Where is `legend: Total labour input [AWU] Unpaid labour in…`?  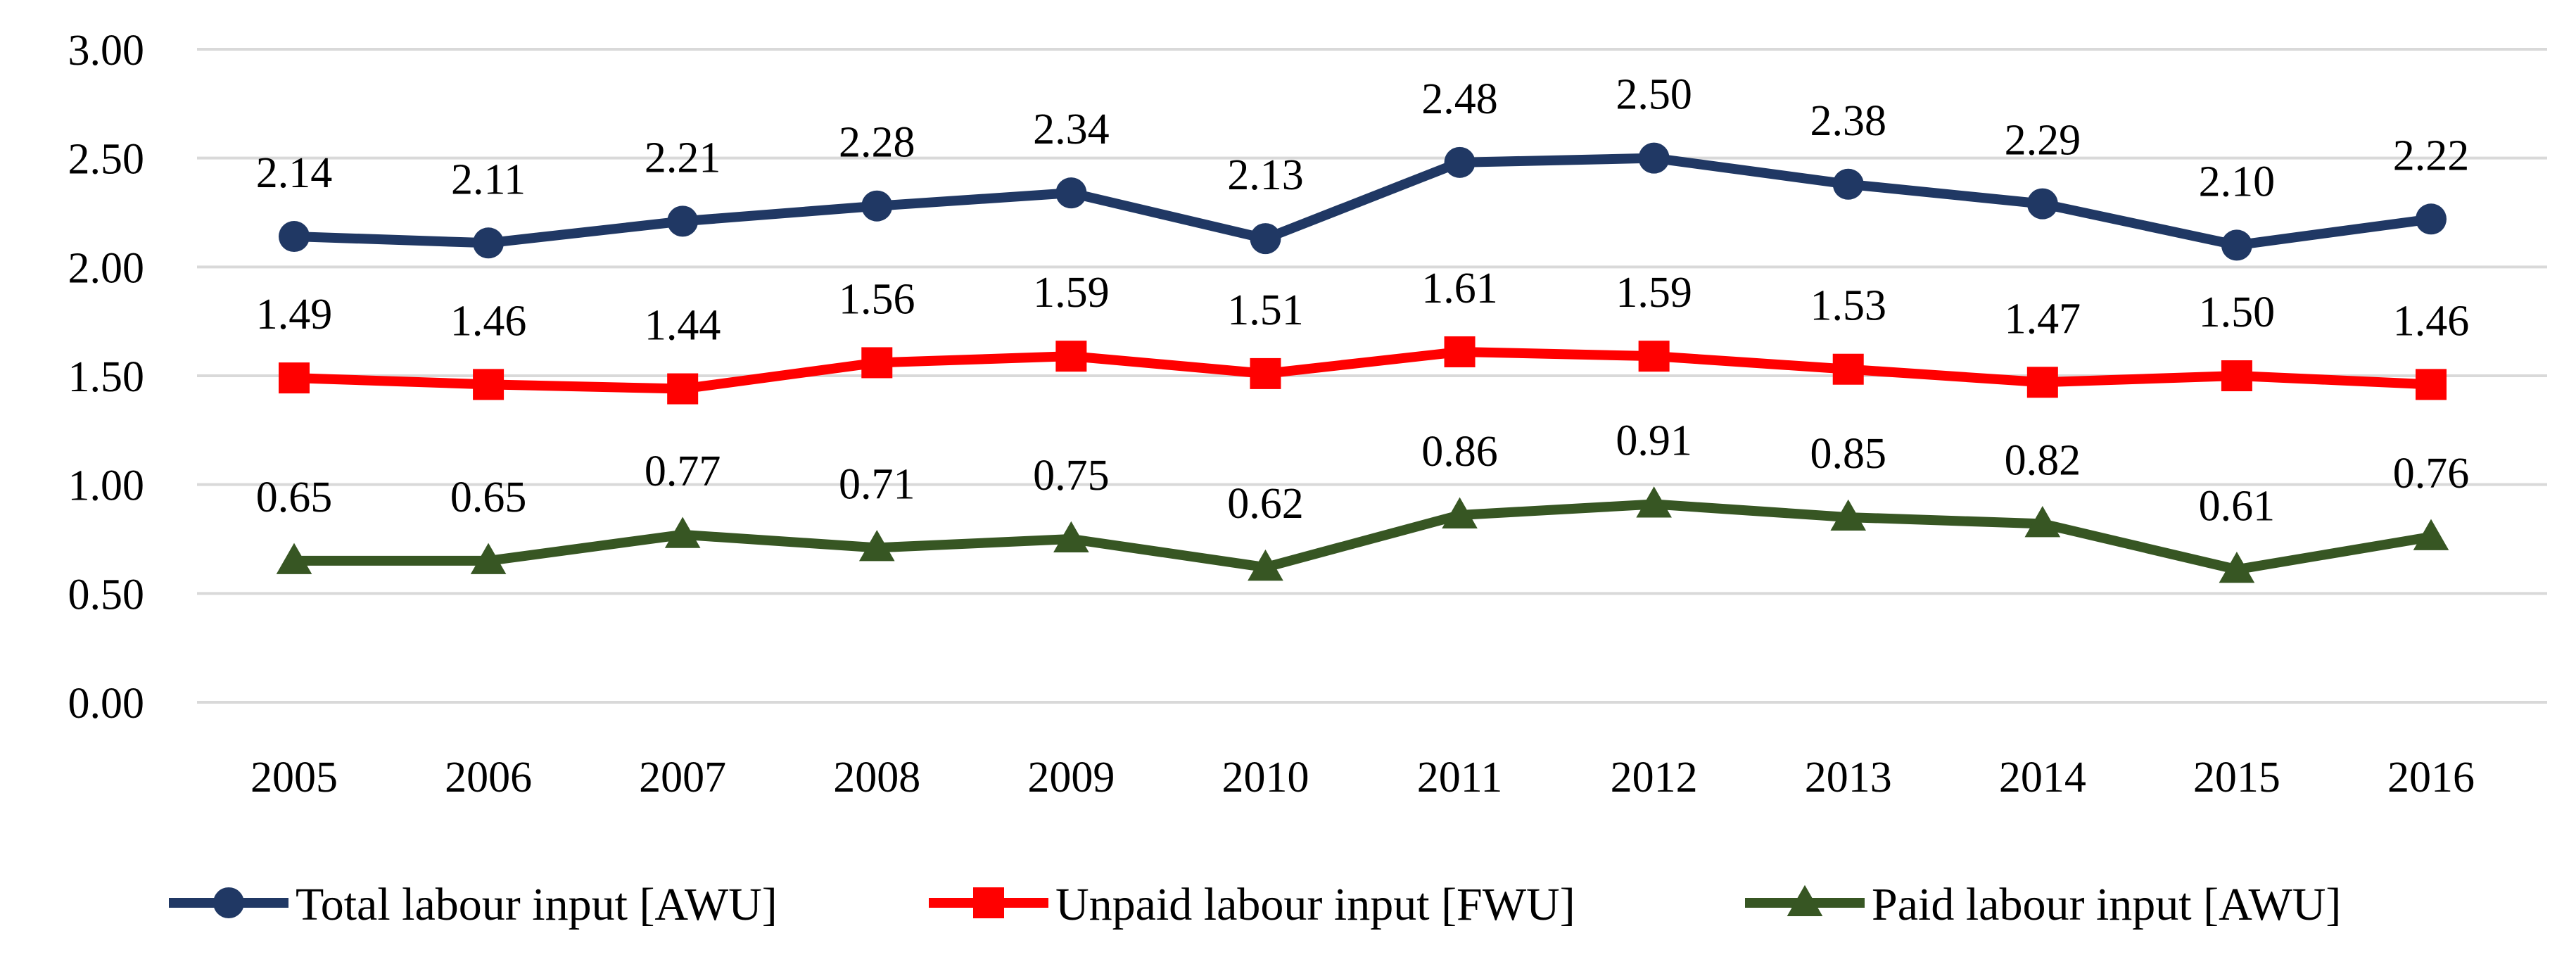 legend: Total labour input [AWU] Unpaid labour in… is located at coordinates (1255, 904).